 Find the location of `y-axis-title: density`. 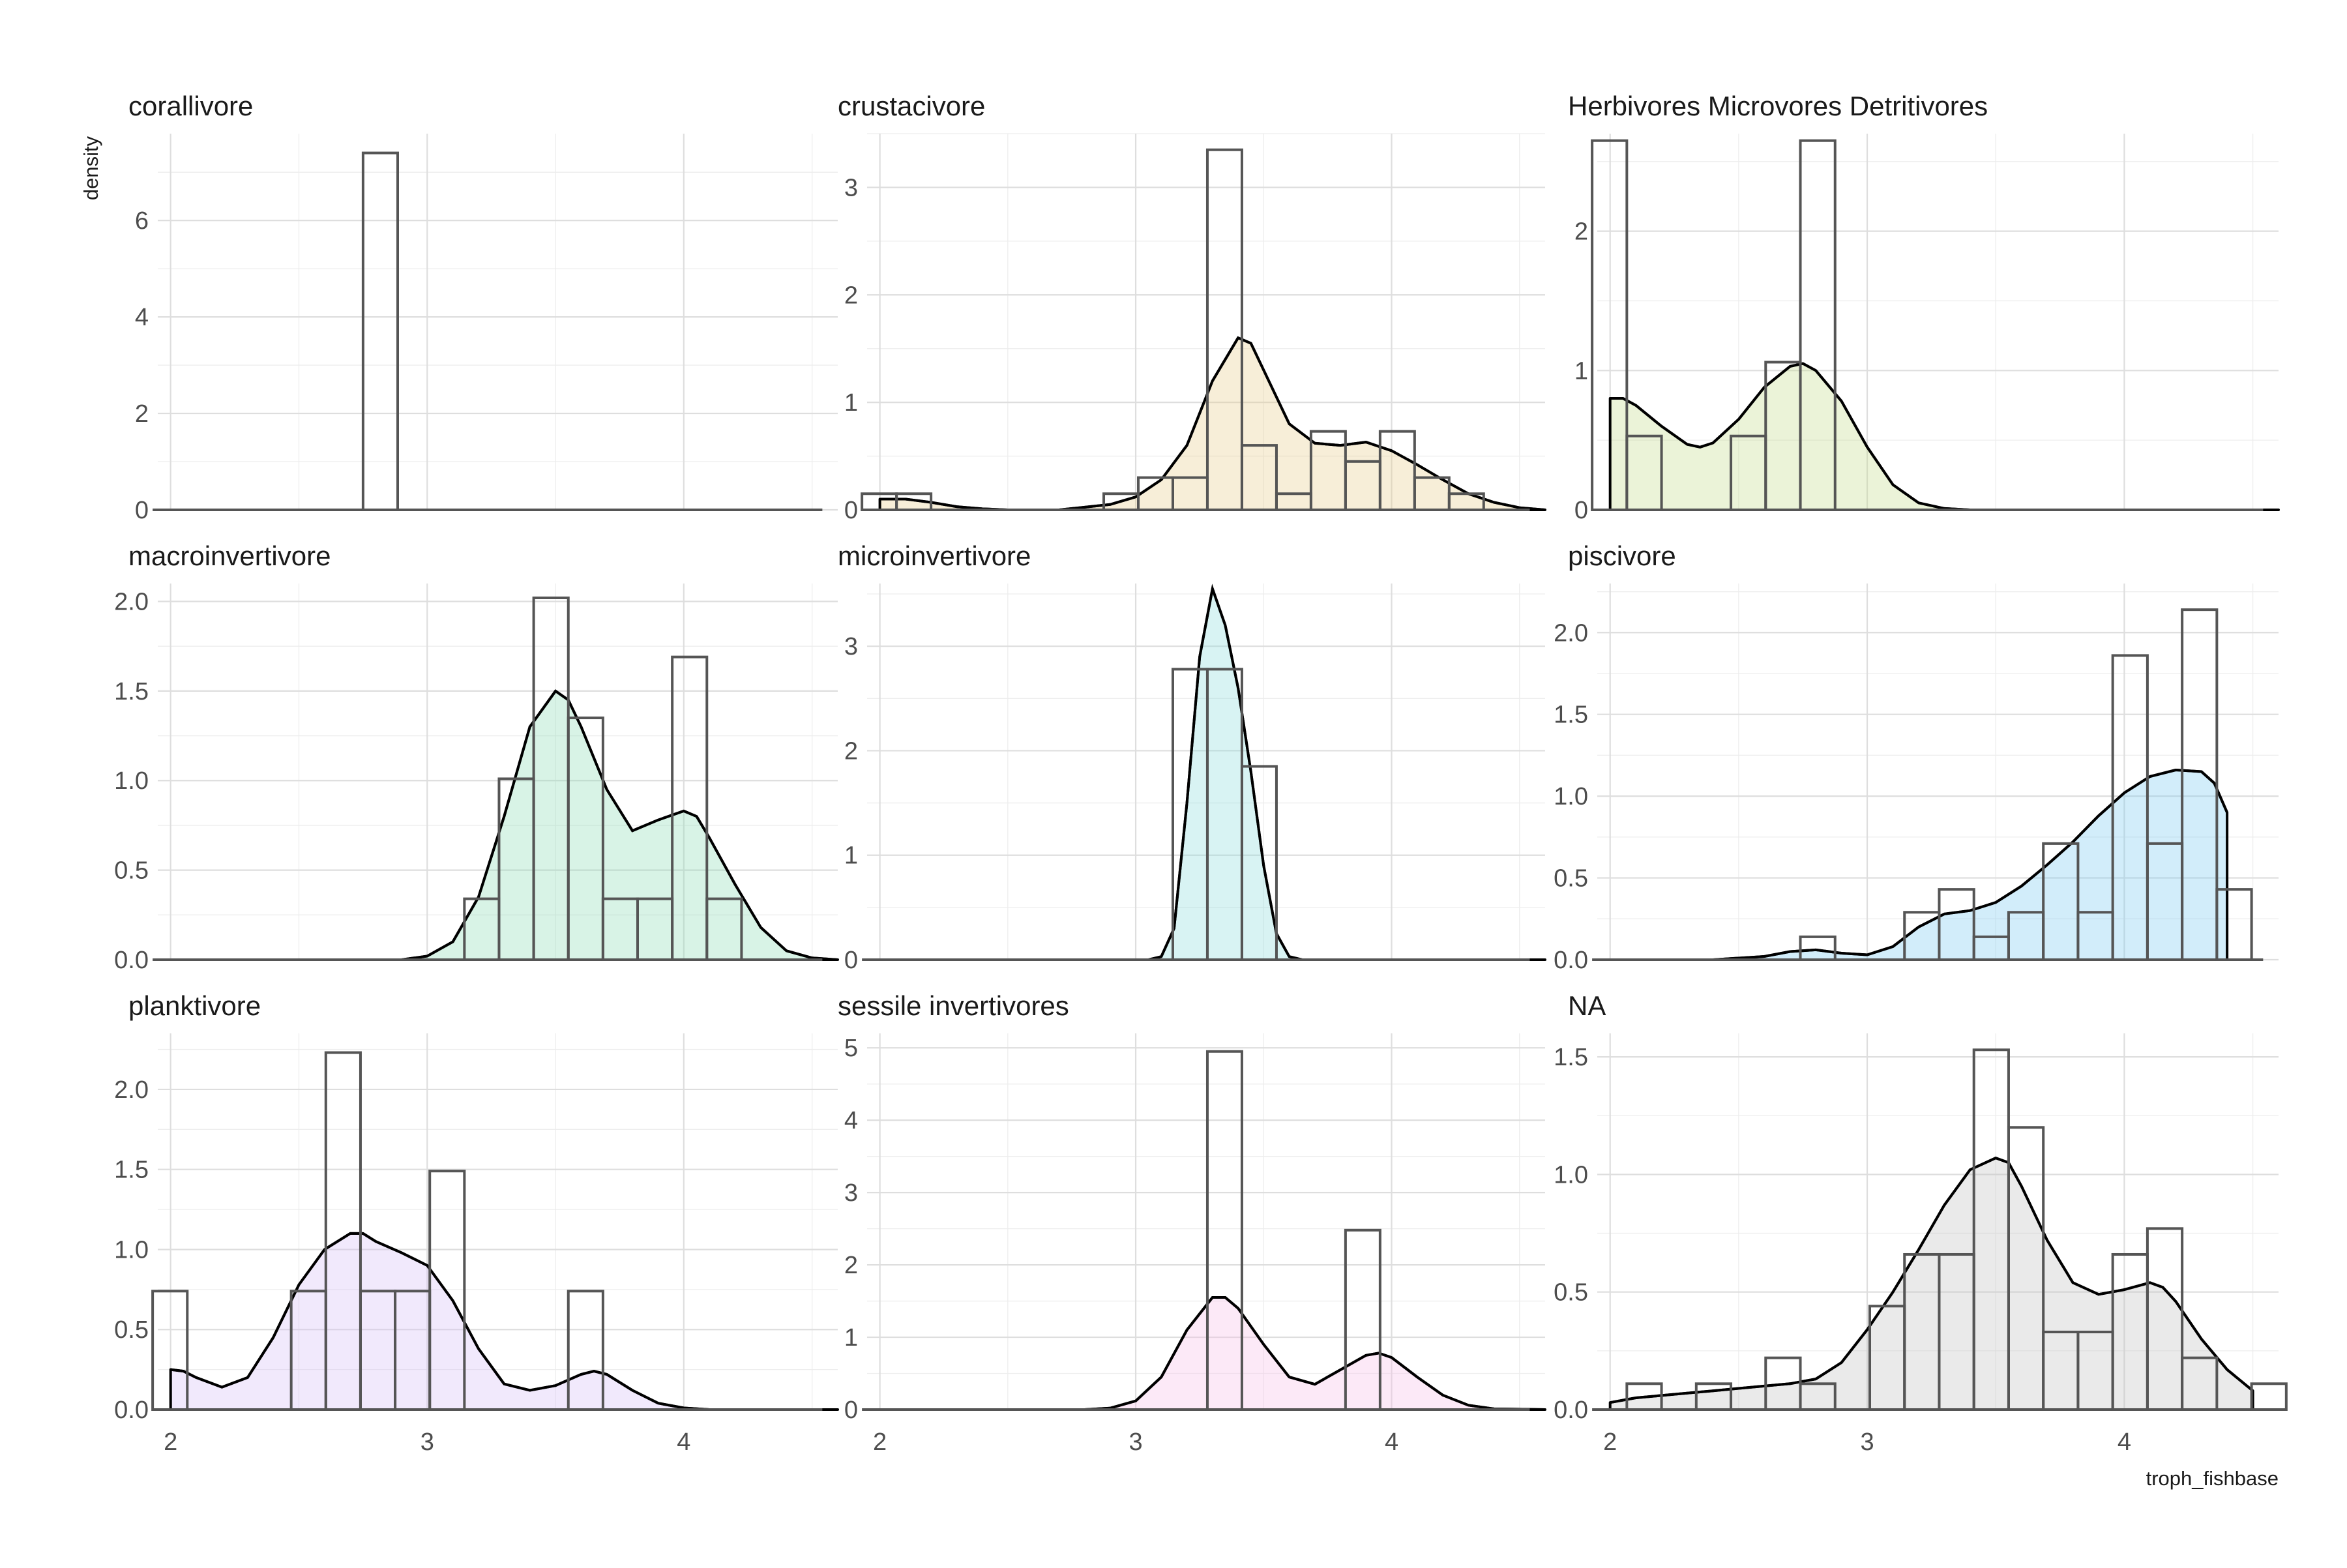

y-axis-title: density is located at coordinates (91, 168).